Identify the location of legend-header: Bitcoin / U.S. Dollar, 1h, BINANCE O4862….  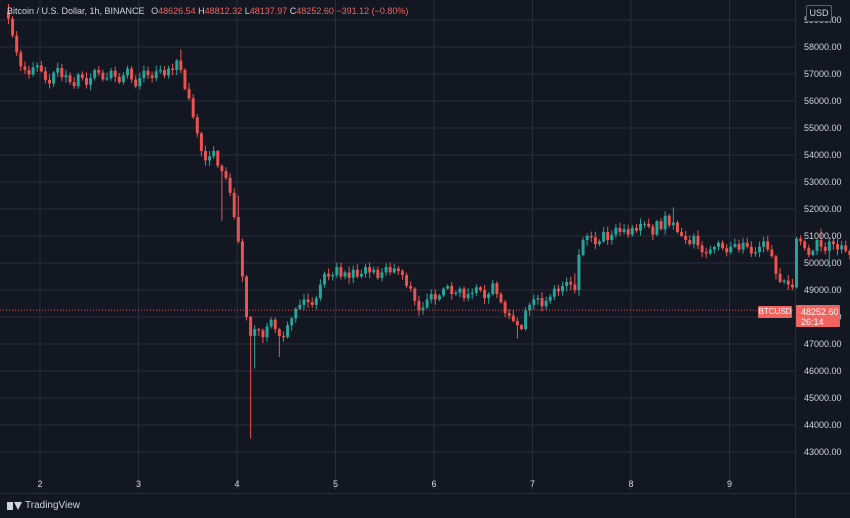
(207, 11).